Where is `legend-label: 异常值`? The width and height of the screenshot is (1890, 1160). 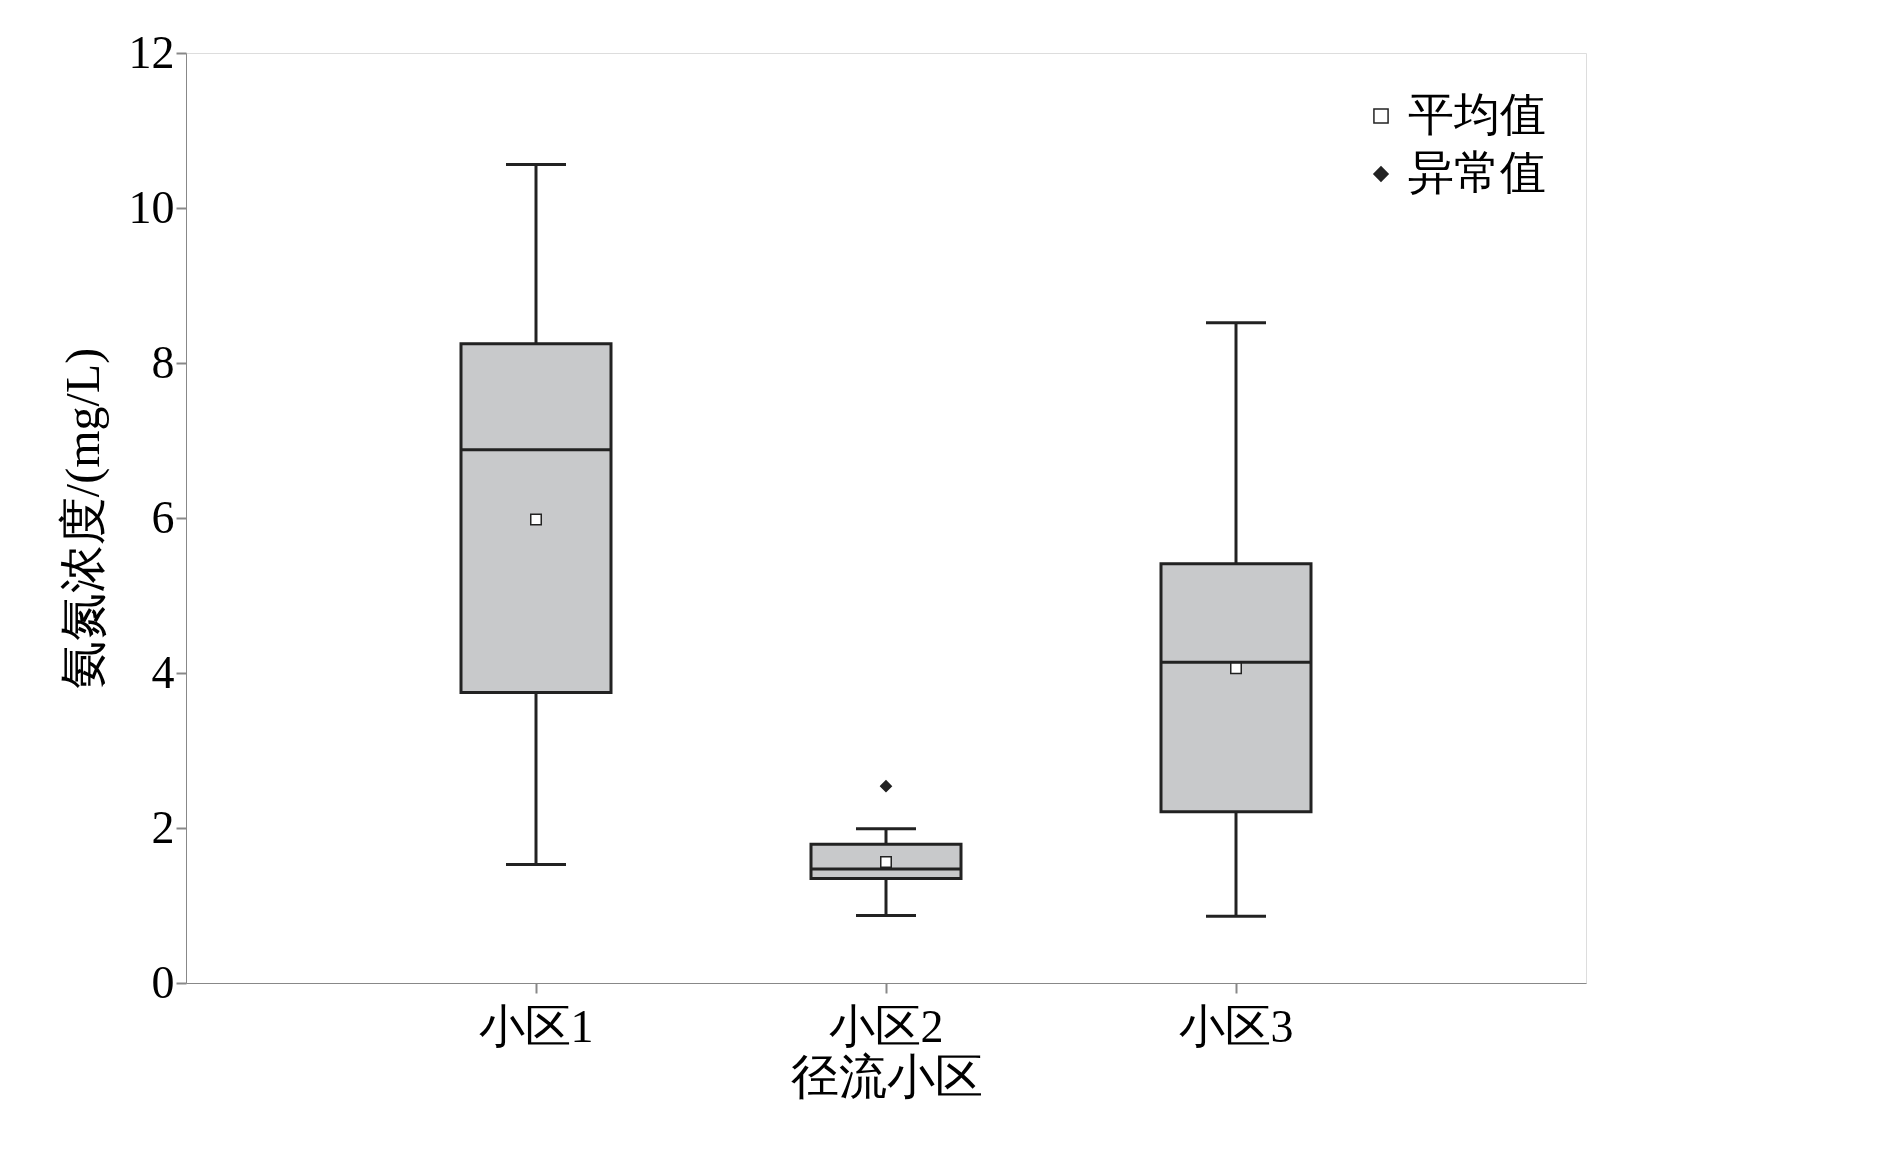
legend-label: 异常值 is located at coordinates (1477, 172).